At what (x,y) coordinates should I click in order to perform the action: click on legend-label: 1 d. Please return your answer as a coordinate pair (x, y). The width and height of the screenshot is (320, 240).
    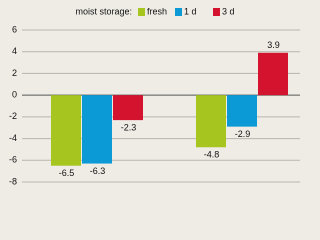
    Looking at the image, I should click on (190, 11).